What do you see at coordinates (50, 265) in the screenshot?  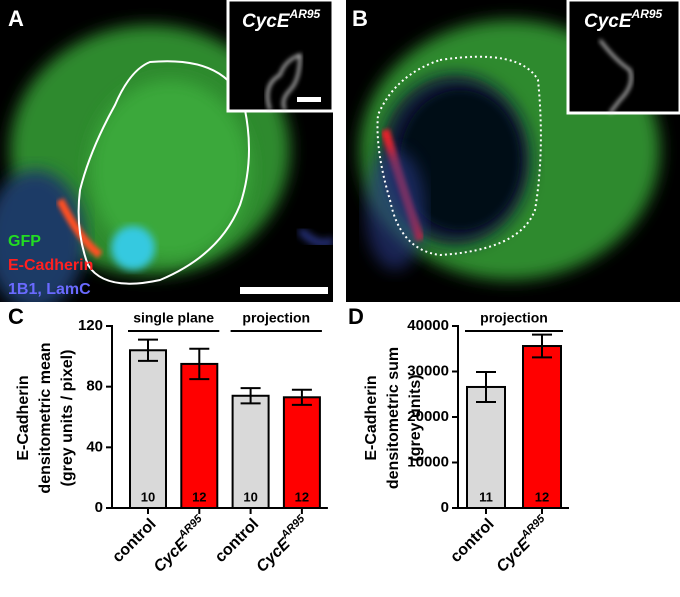 I see `channel-label: E-Cadherin` at bounding box center [50, 265].